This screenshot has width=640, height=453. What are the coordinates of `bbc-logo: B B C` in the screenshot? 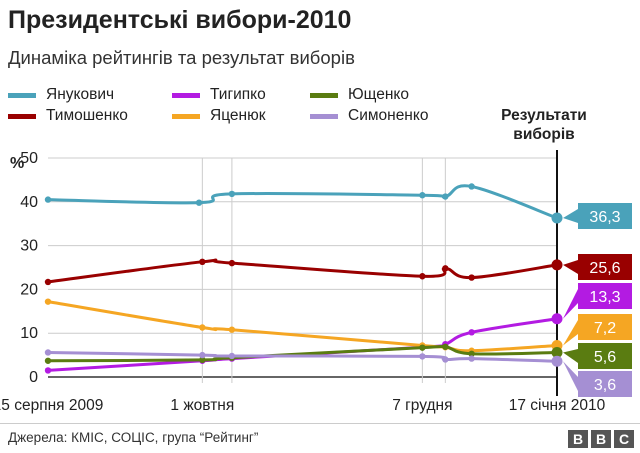 It's located at (601, 439).